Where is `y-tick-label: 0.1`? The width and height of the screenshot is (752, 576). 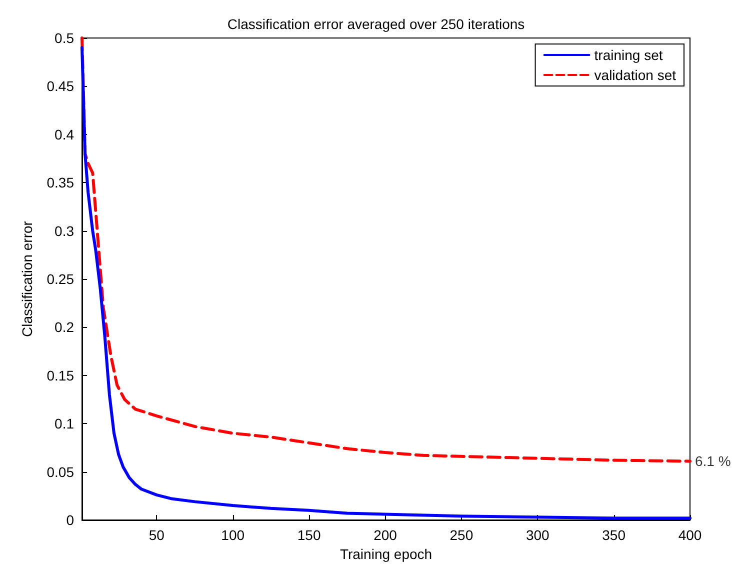
y-tick-label: 0.1 is located at coordinates (64, 424).